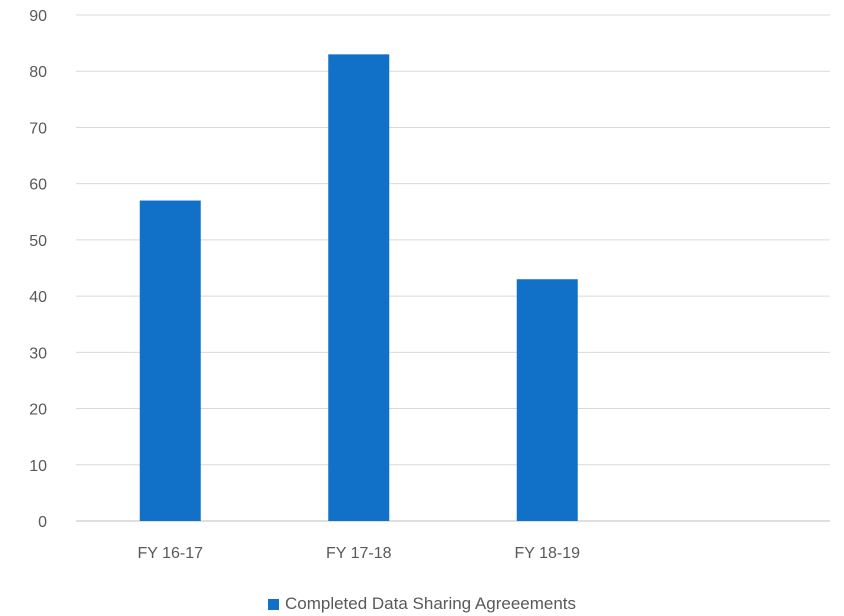  Describe the element at coordinates (38, 269) in the screenshot. I see `y-axis-tick-labels: 0 10 20 30 40 50 60 70 80 90` at that location.